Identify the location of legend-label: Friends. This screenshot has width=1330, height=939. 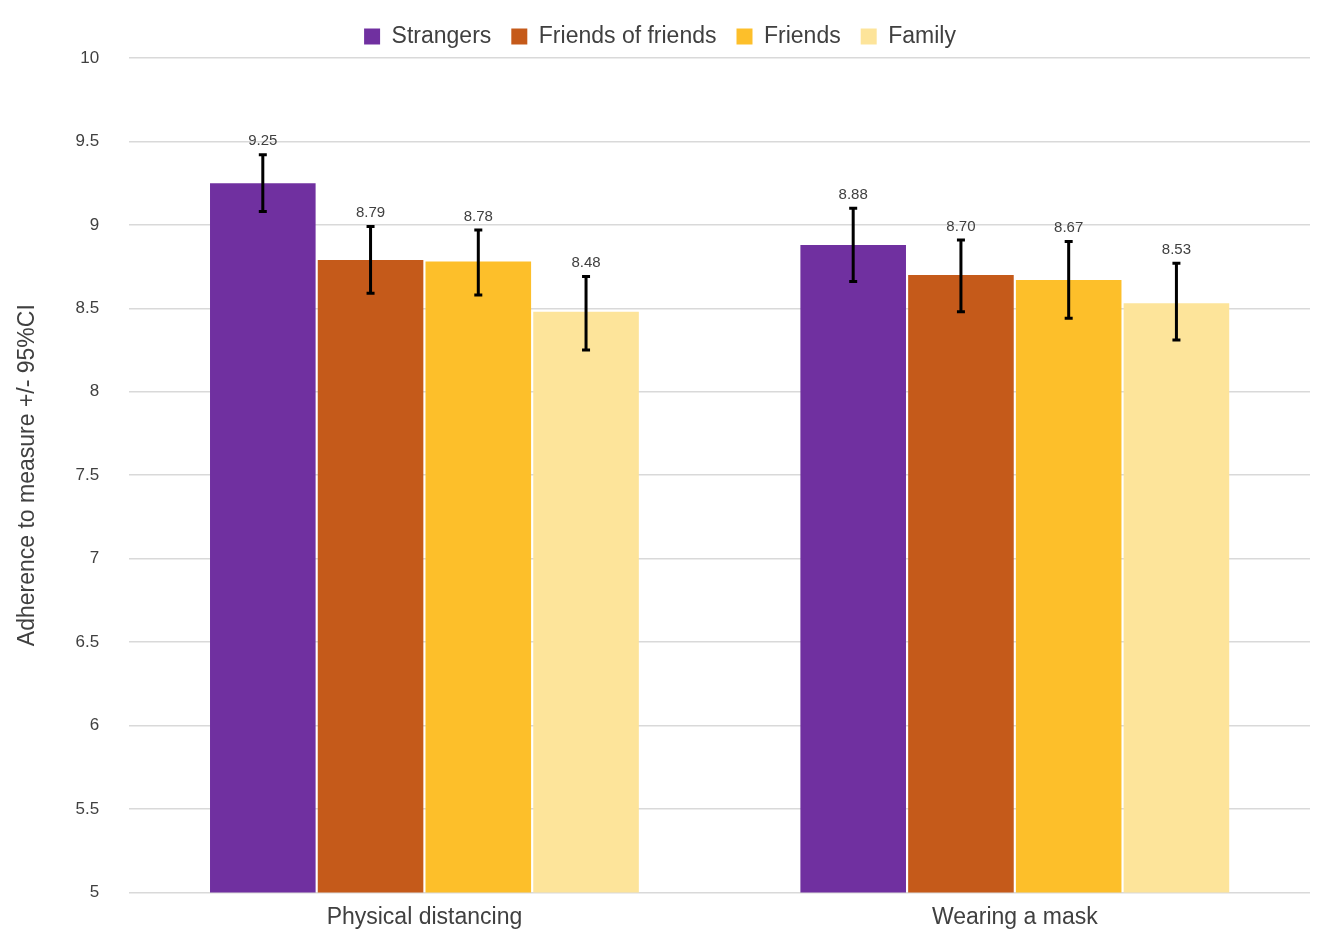
(802, 34).